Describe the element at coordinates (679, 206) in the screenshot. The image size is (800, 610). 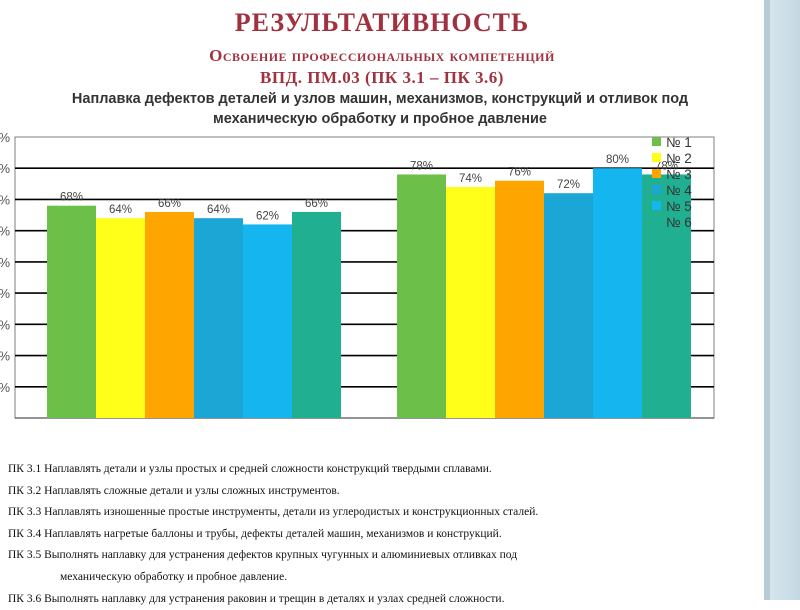
I see `legend-label: № 5` at that location.